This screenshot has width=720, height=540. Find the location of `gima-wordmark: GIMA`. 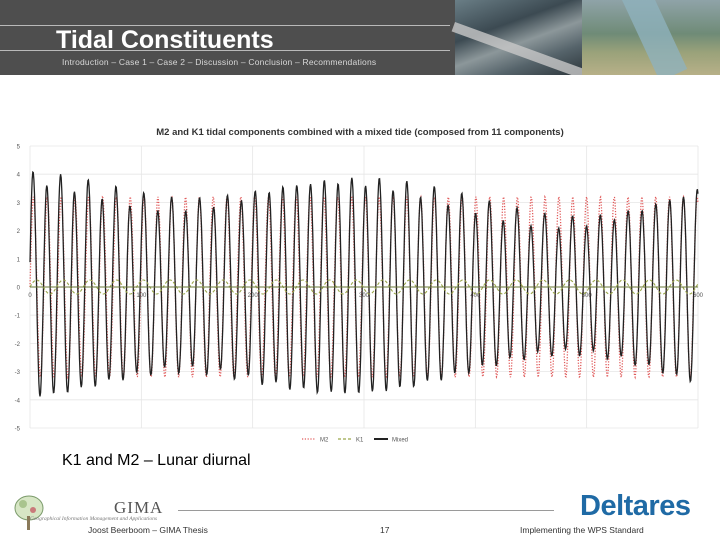

gima-wordmark: GIMA is located at coordinates (139, 507).